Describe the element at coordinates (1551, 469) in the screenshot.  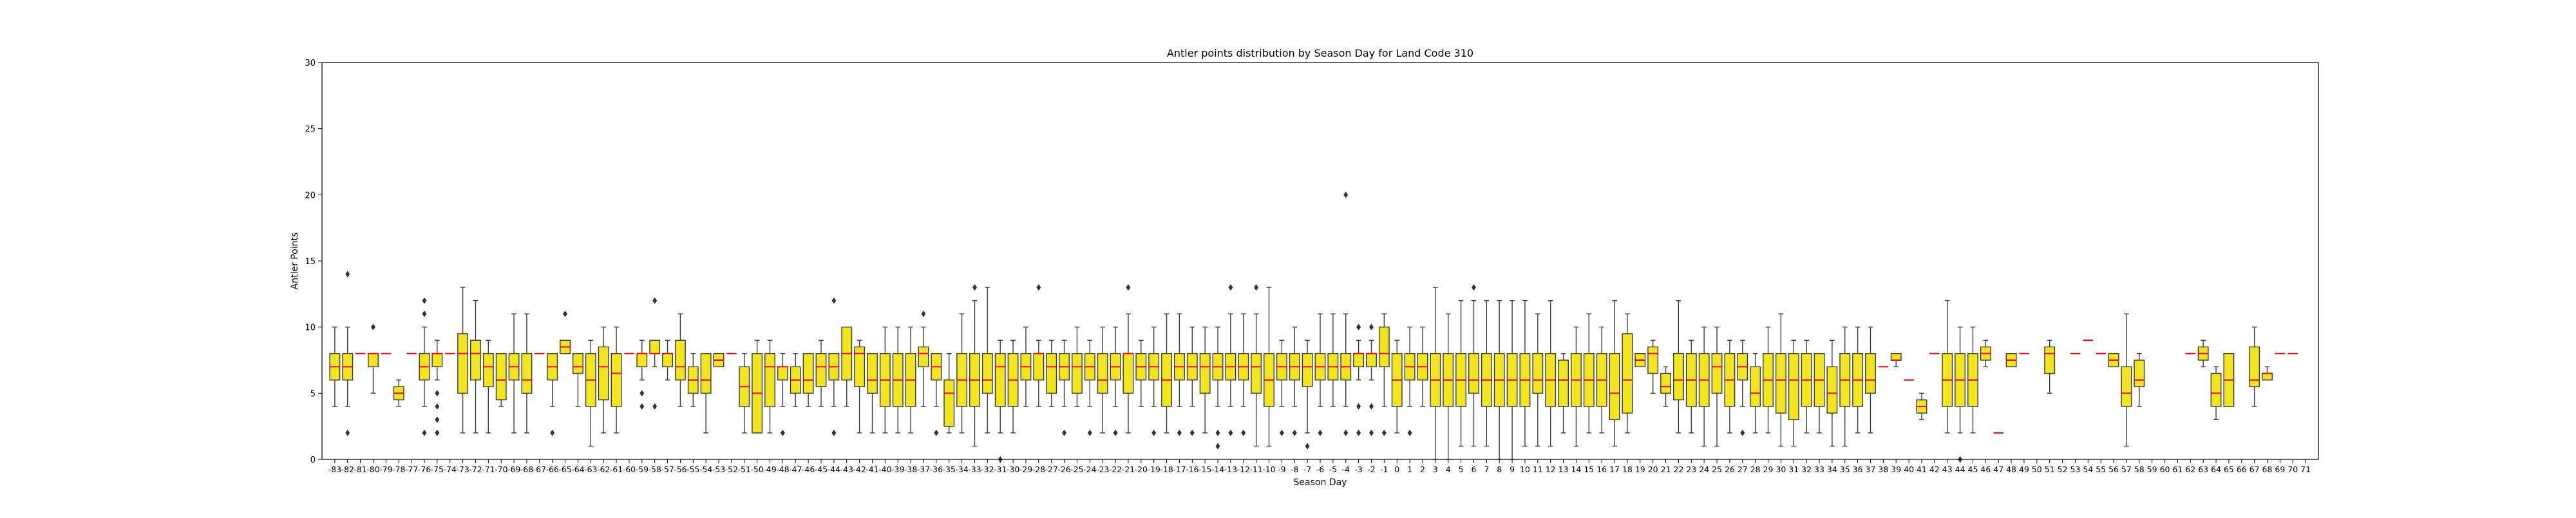
I see `x-tick-label: 12` at that location.